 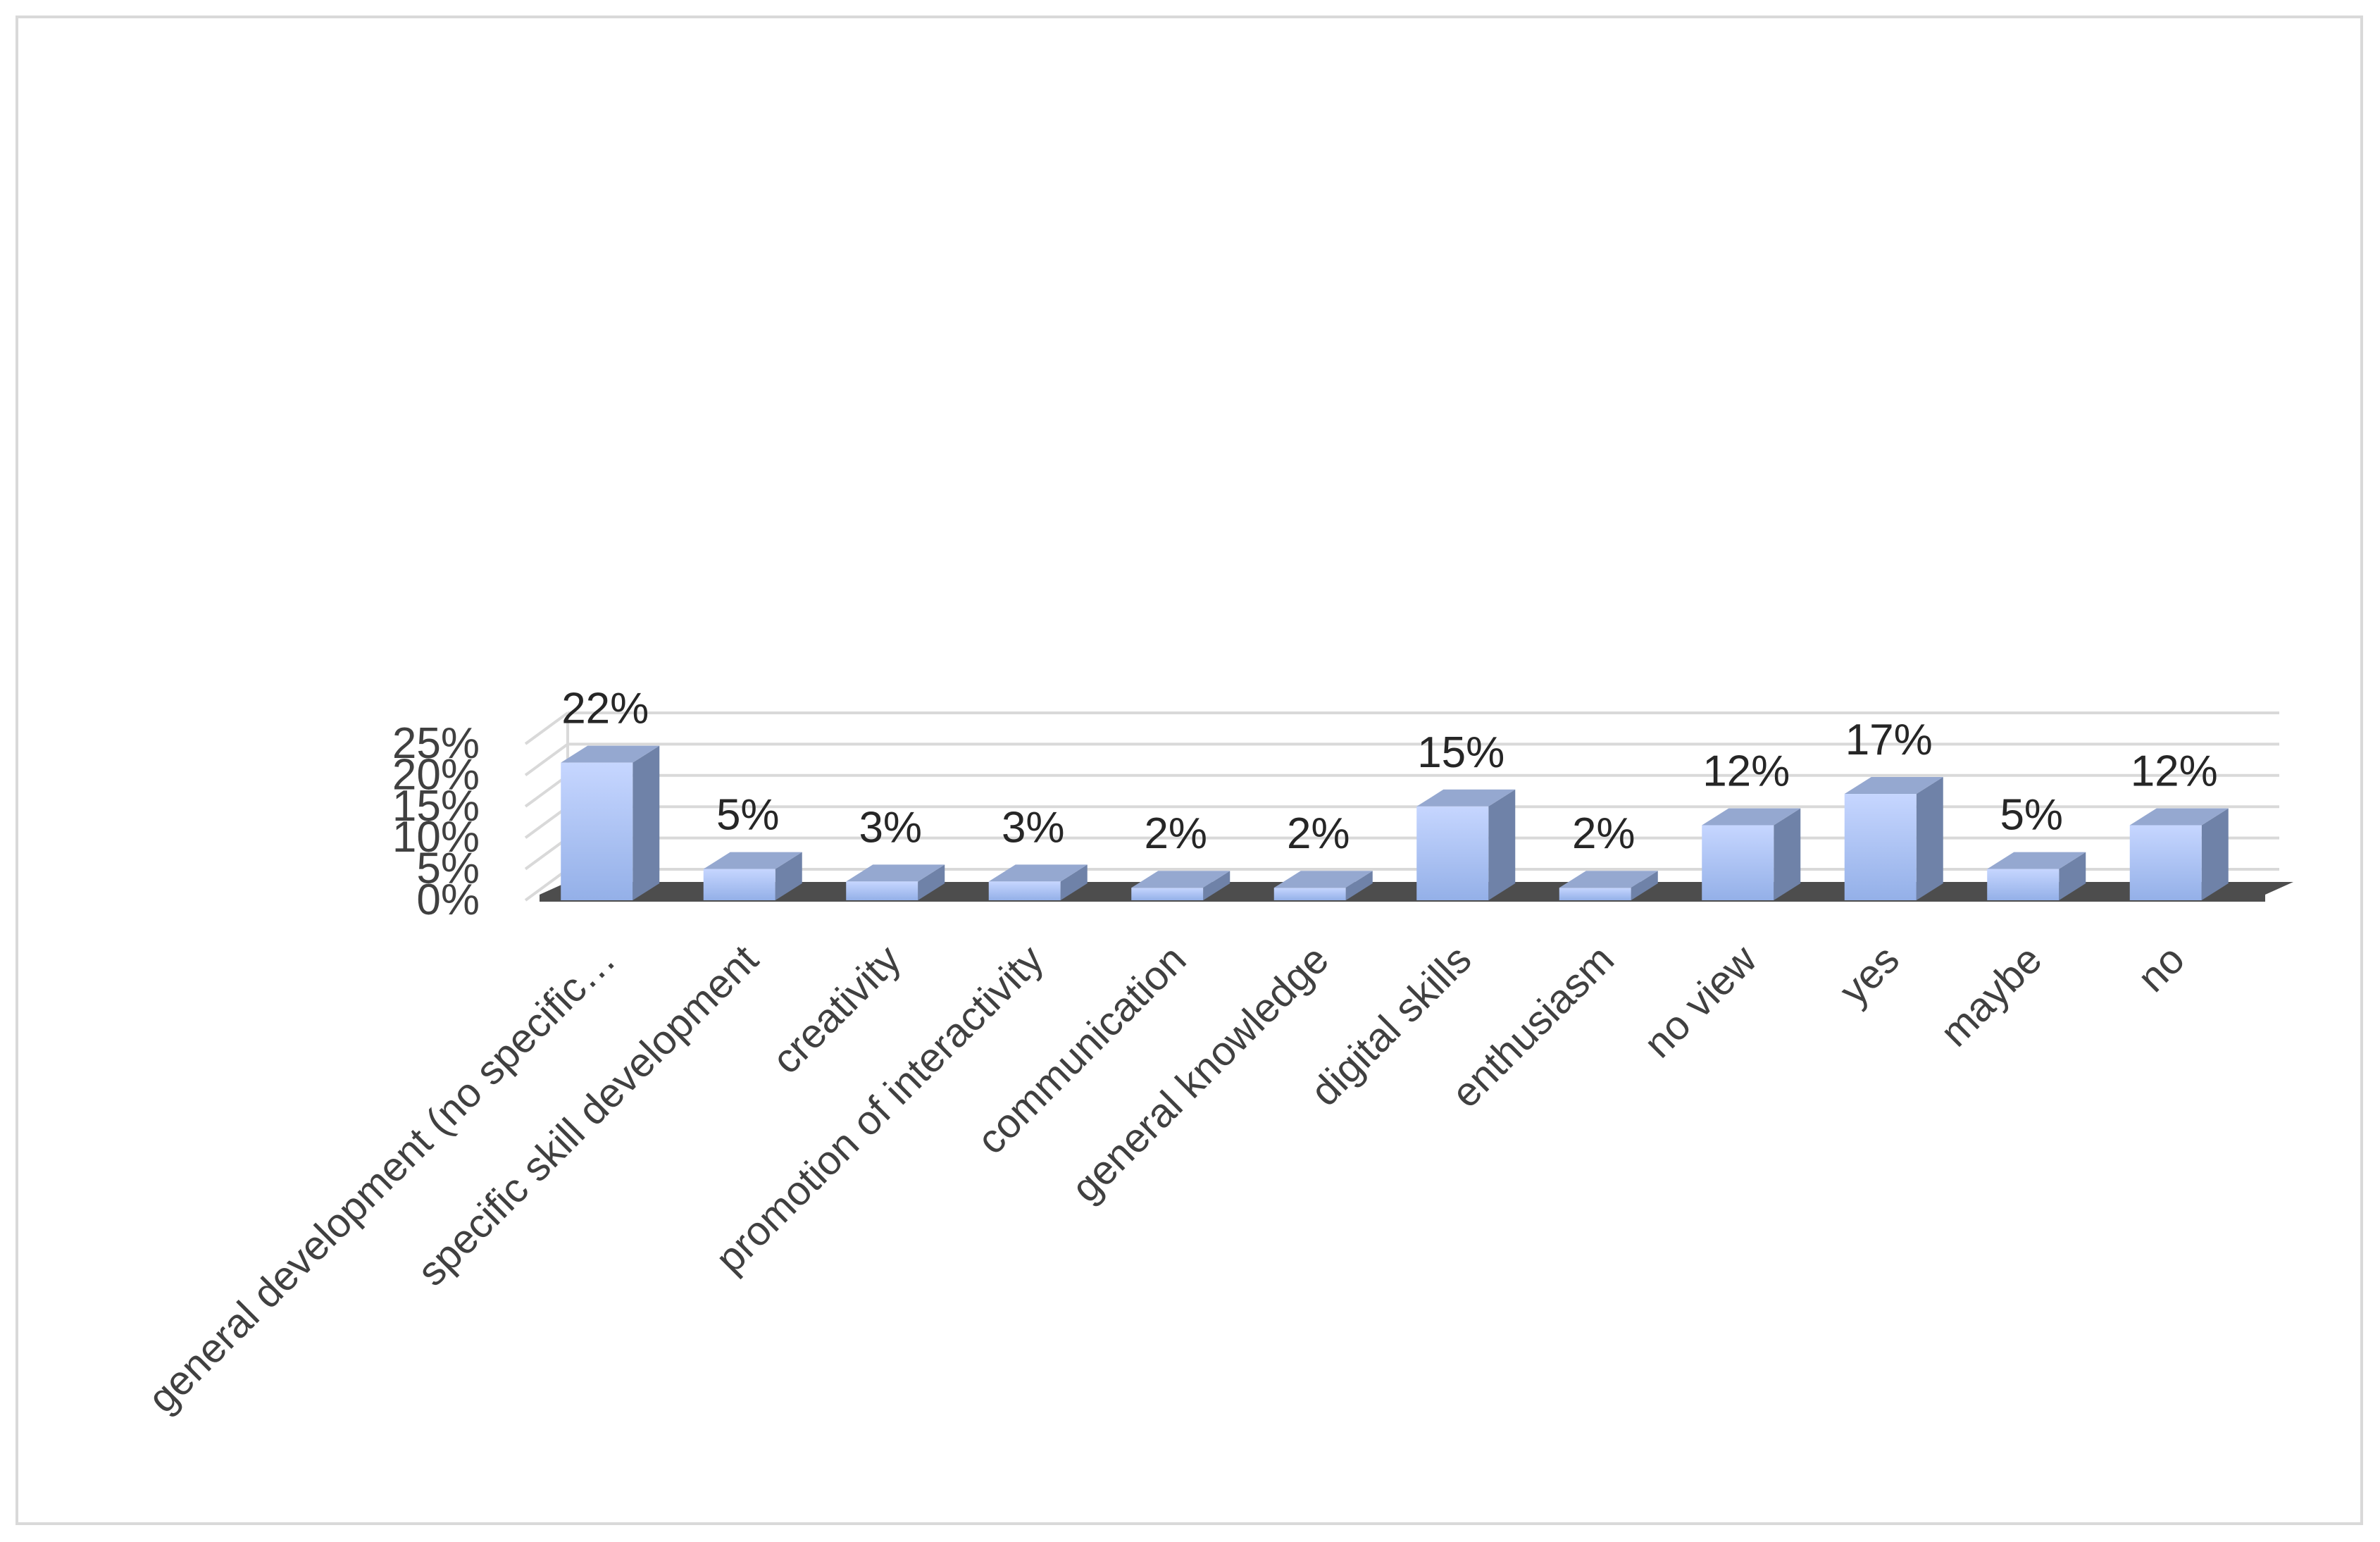 I want to click on data-label: 15%, so click(x=1461, y=753).